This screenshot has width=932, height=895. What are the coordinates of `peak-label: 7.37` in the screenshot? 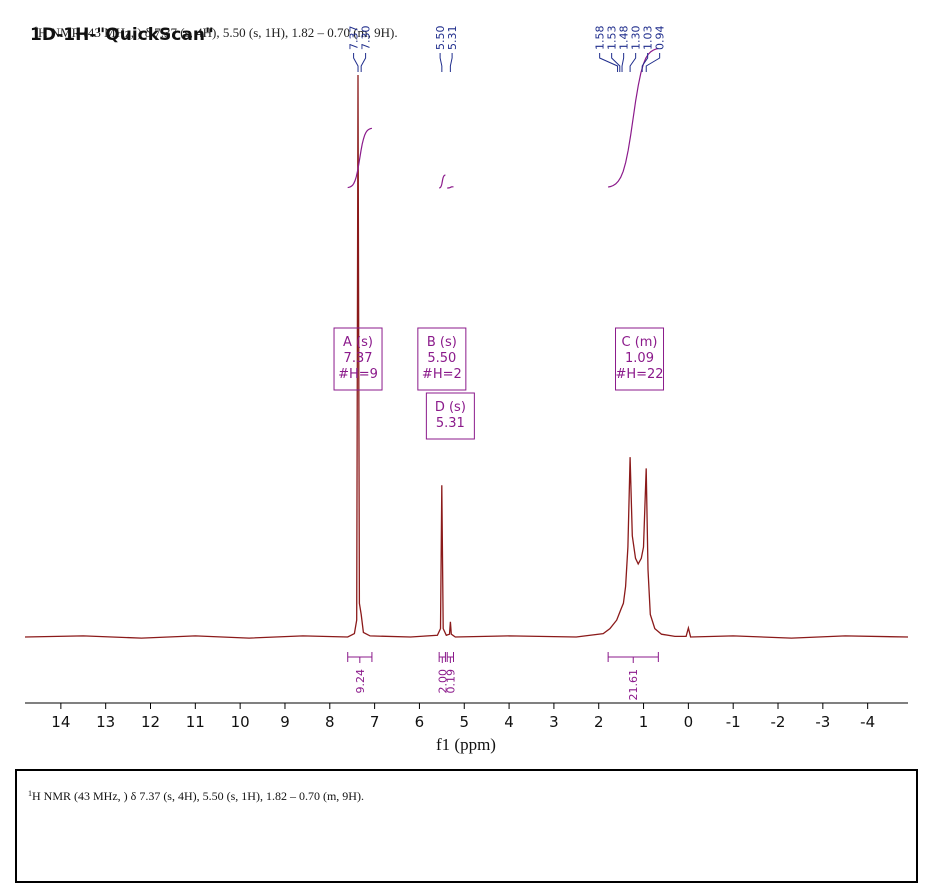 It's located at (354, 38).